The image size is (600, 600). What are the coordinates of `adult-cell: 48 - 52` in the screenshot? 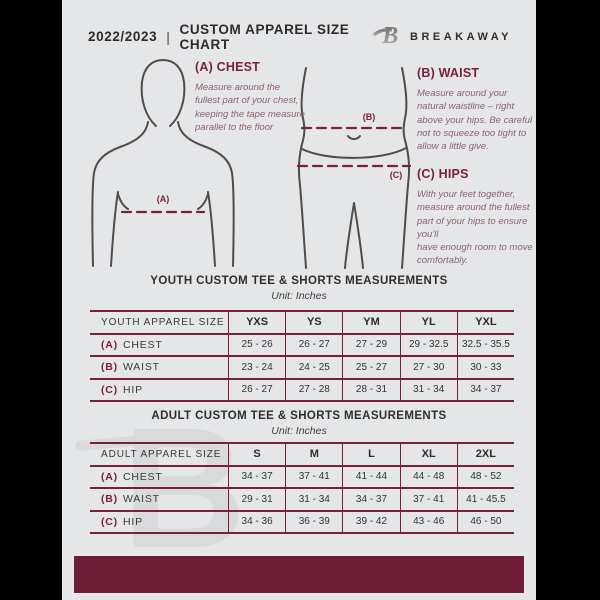 It's located at (485, 475).